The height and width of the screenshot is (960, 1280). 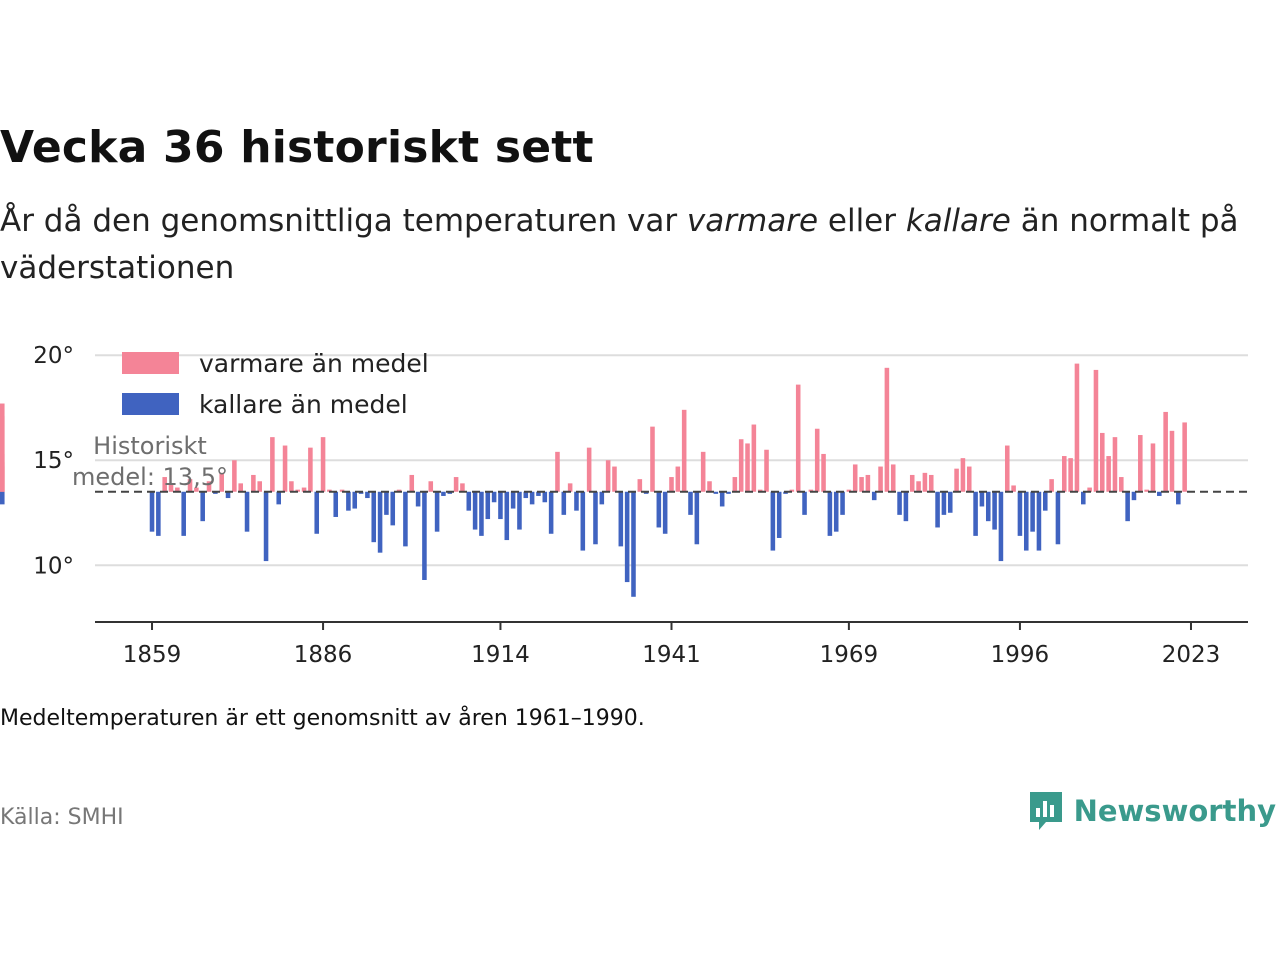 I want to click on subtitle-warm-word: varmare, so click(x=752, y=221).